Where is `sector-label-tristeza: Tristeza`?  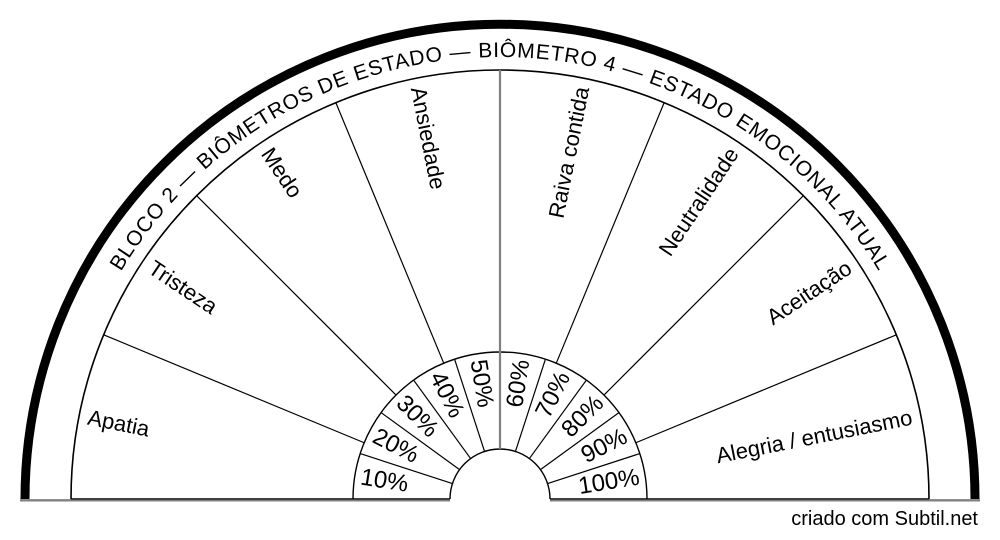 sector-label-tristeza: Tristeza is located at coordinates (183, 287).